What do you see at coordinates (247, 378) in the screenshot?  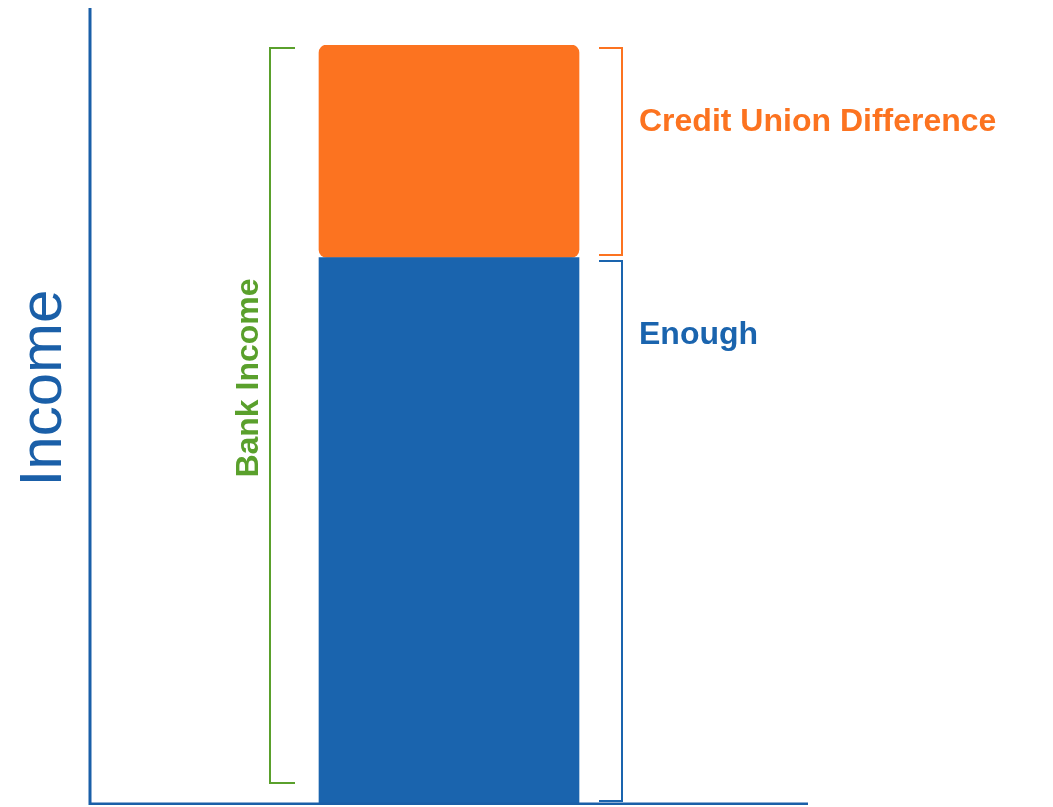 I see `text: Bank Income` at bounding box center [247, 378].